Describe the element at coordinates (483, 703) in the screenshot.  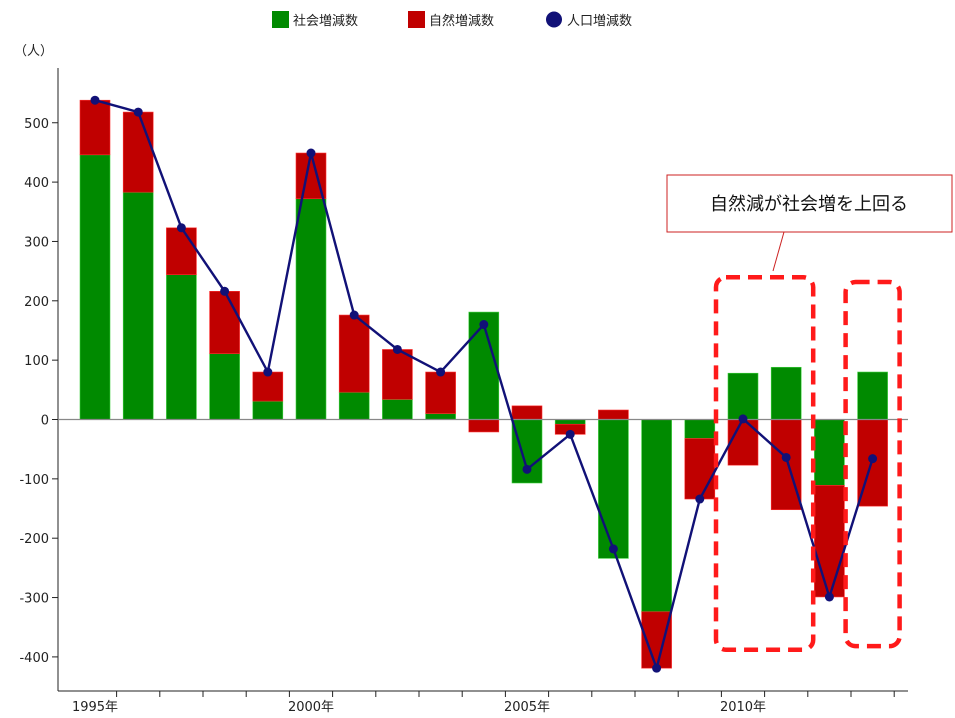
I see `x-axis-ticks: 1995年 2000年 2005年 2010年` at that location.